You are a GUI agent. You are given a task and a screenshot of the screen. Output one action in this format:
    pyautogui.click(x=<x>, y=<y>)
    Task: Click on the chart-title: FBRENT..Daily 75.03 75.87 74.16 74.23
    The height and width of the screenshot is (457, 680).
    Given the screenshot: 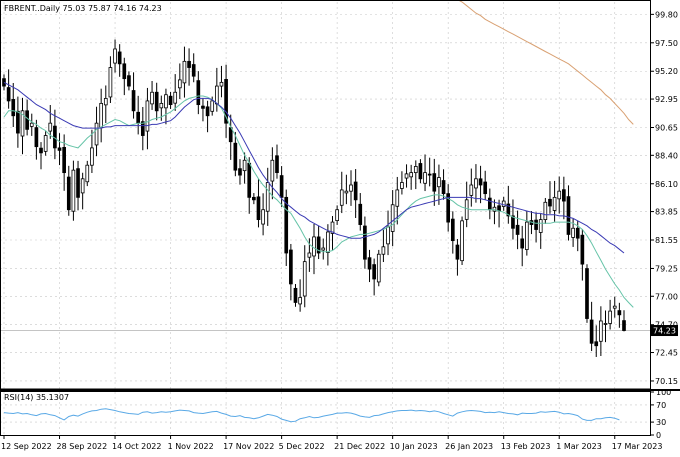 What is the action you would take?
    pyautogui.click(x=83, y=8)
    